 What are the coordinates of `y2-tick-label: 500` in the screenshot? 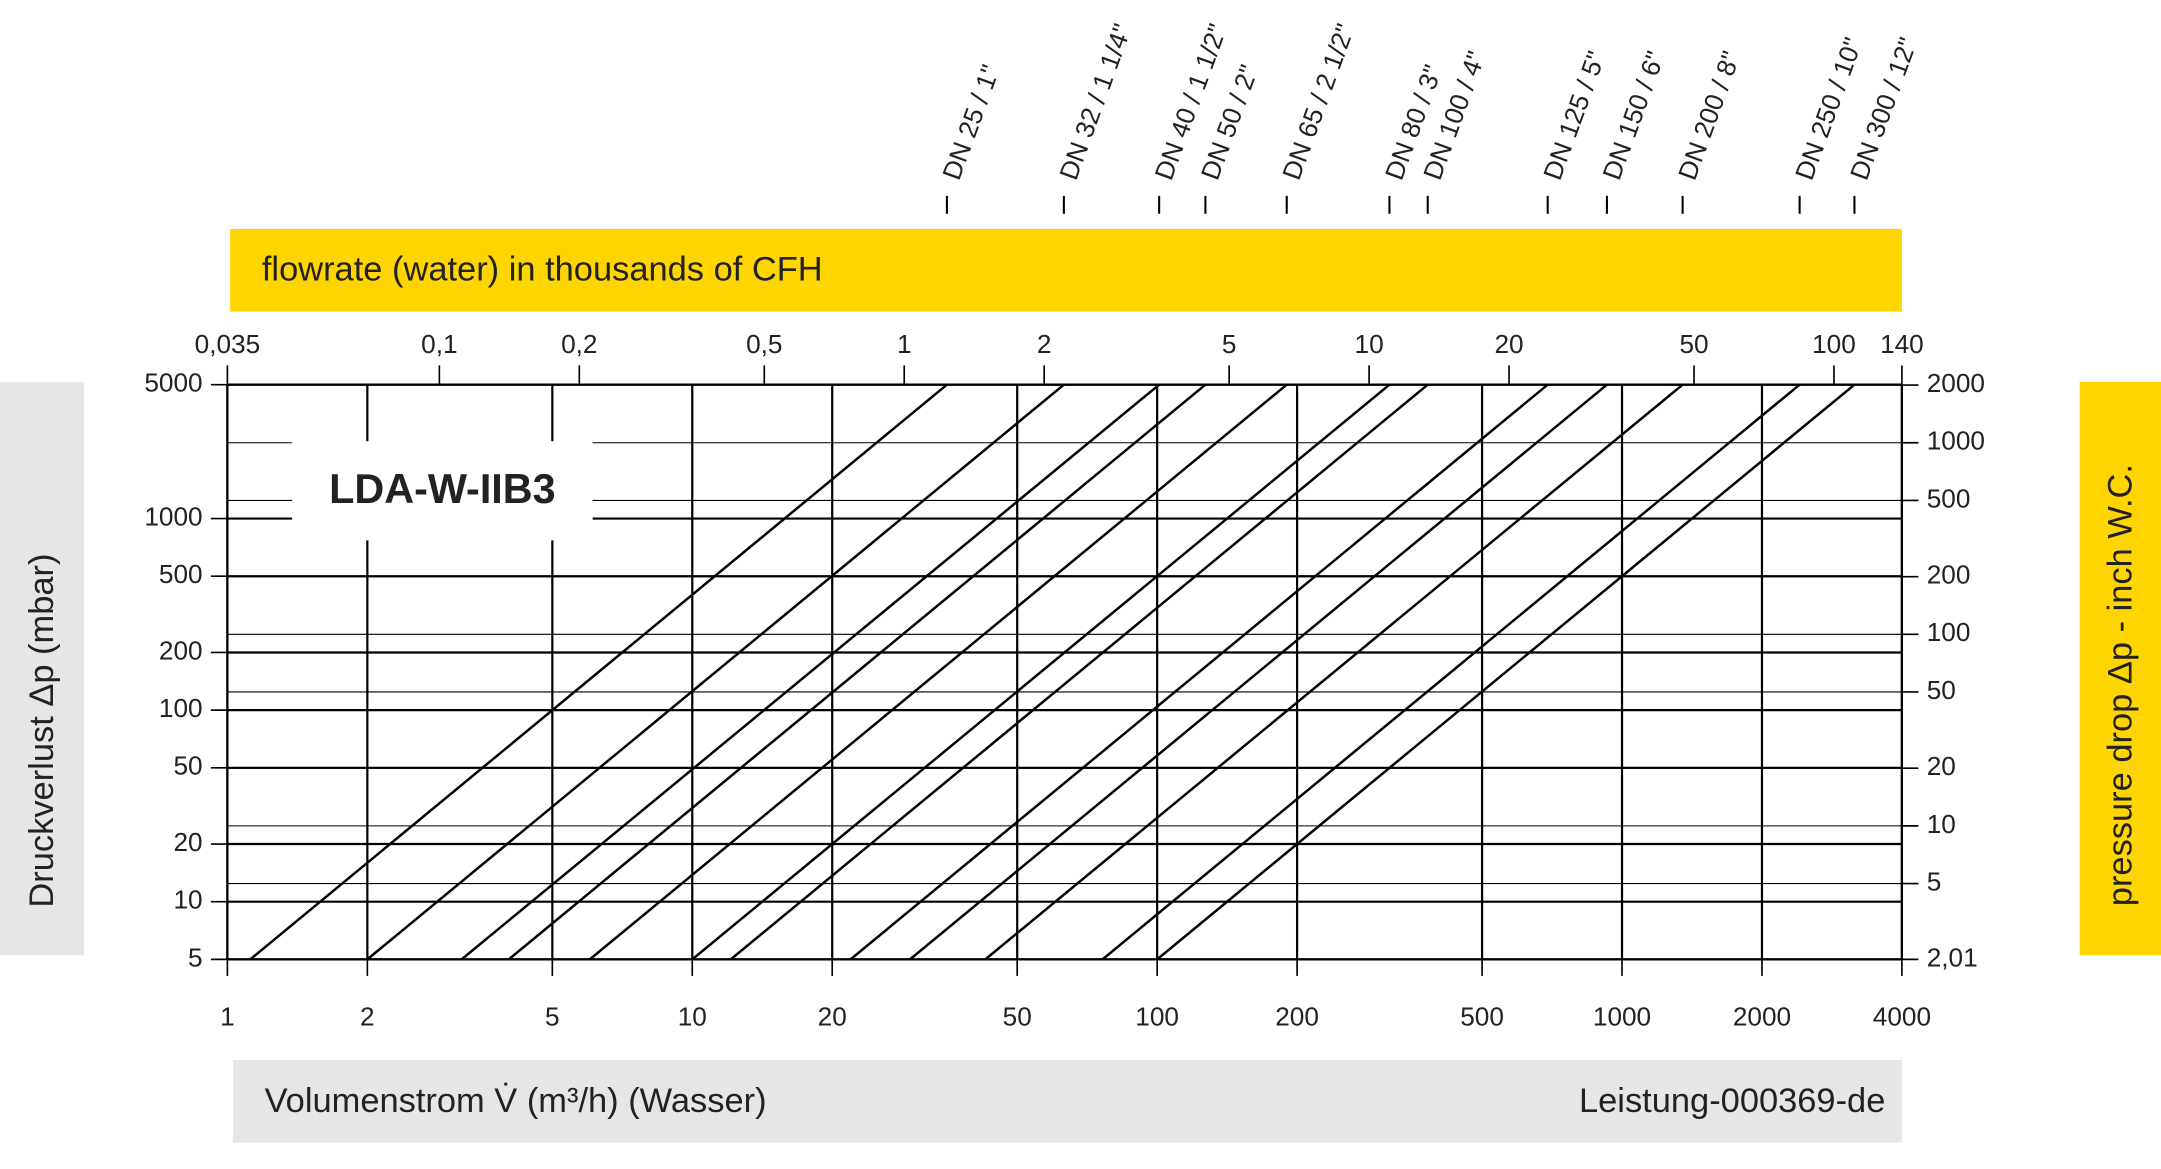 It's located at (1949, 498).